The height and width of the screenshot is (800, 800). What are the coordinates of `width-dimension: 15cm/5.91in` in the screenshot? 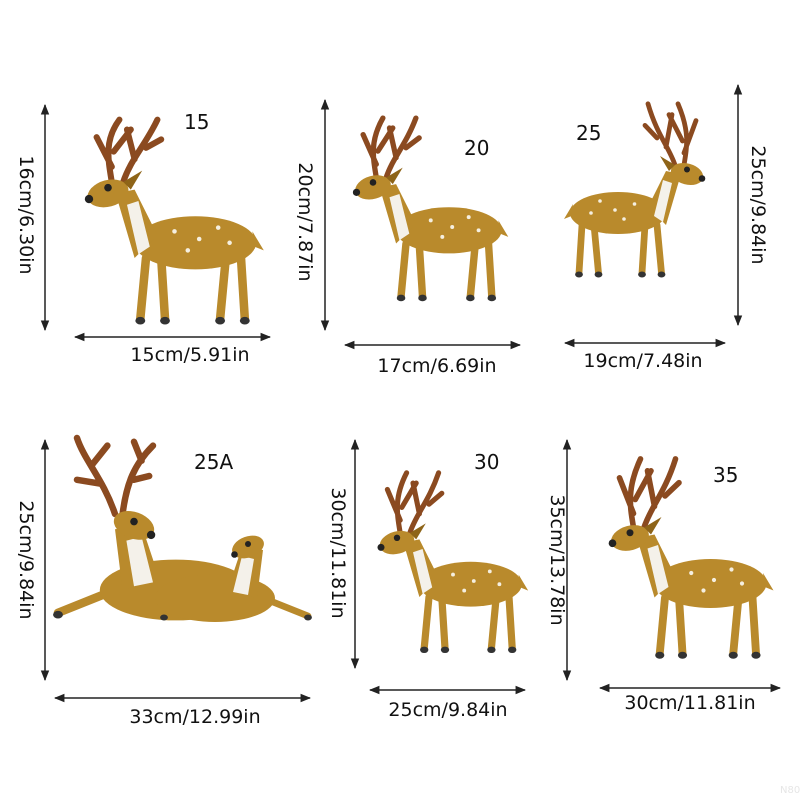 It's located at (190, 355).